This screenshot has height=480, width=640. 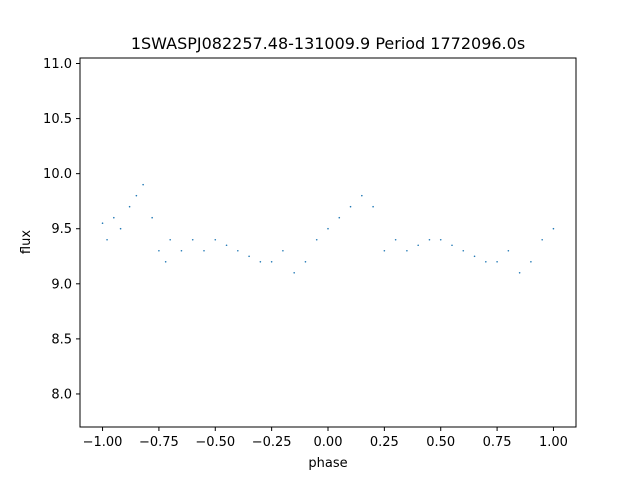 What do you see at coordinates (215, 442) in the screenshot?
I see `x-tick-label: −0.50` at bounding box center [215, 442].